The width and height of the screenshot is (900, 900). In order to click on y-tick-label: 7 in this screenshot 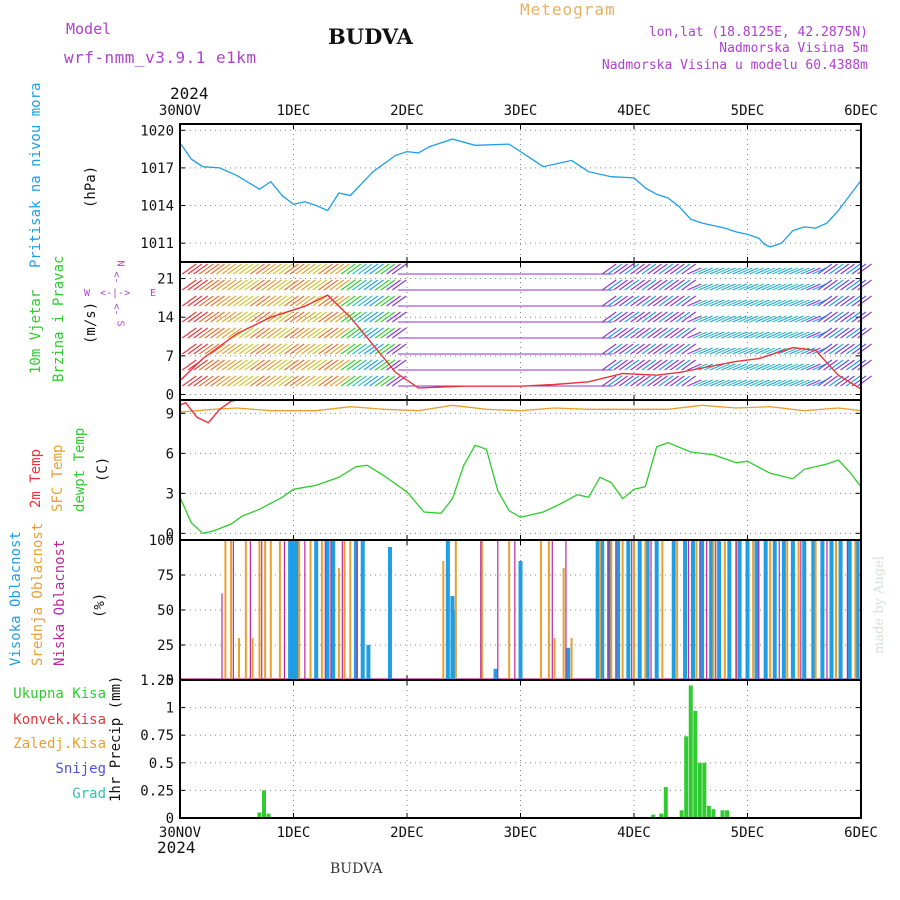, I will do `click(170, 357)`.